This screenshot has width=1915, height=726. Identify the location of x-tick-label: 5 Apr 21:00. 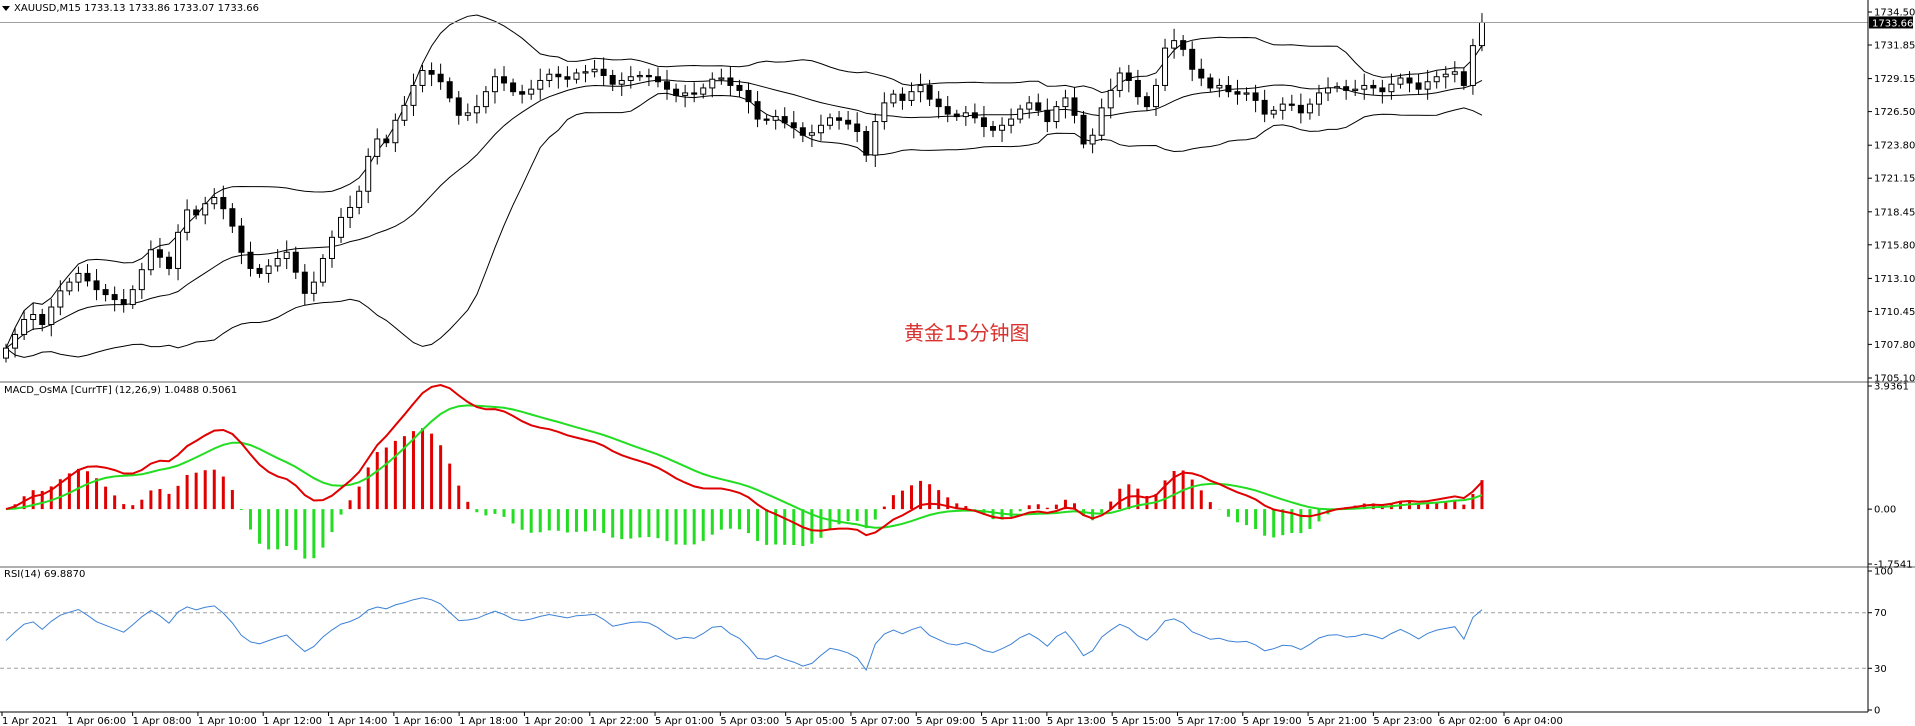
(1337, 721).